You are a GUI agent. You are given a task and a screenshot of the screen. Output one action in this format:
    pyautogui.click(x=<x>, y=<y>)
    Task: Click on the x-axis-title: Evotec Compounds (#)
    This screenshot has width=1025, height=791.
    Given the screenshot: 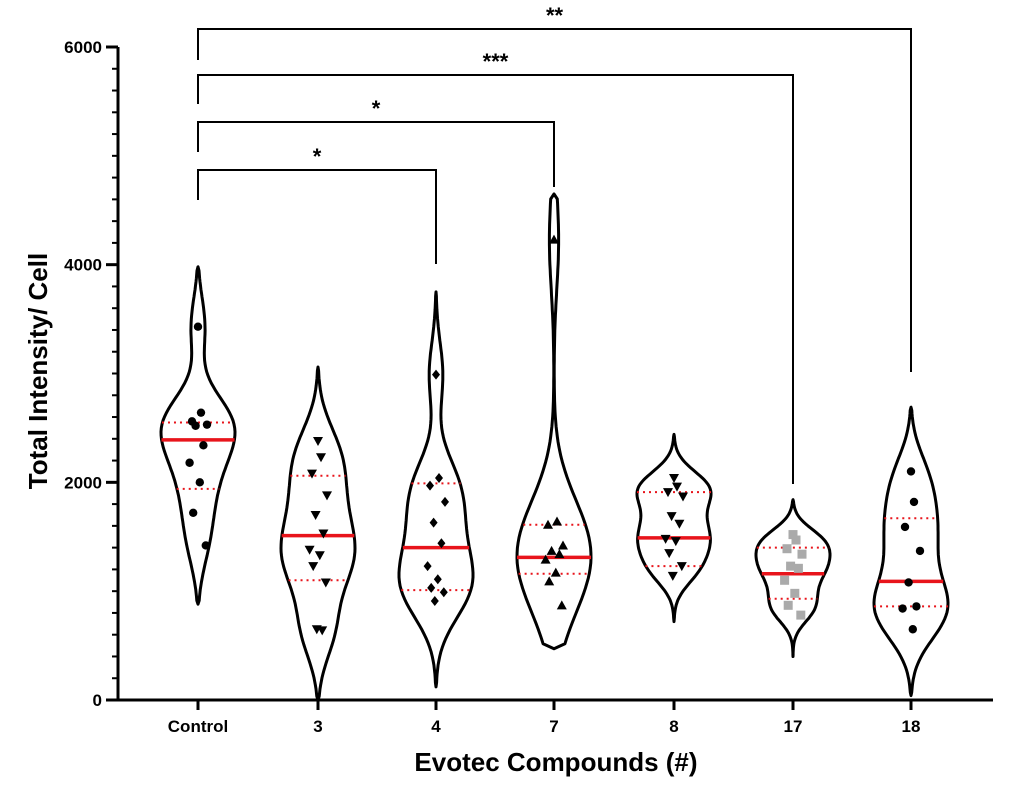 What is the action you would take?
    pyautogui.click(x=555, y=762)
    